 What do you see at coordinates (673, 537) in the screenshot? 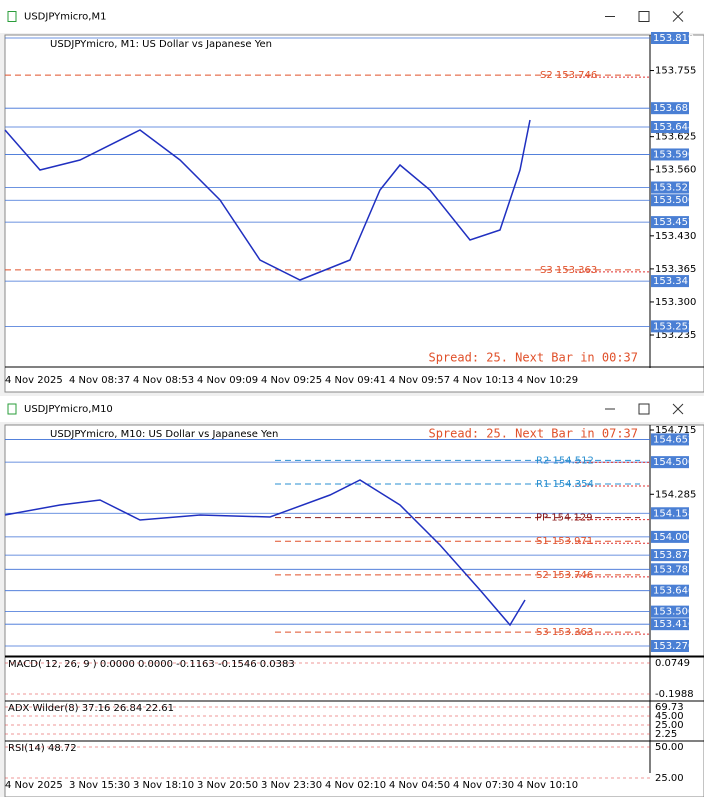
I see `price-line-label: 154.000` at bounding box center [673, 537].